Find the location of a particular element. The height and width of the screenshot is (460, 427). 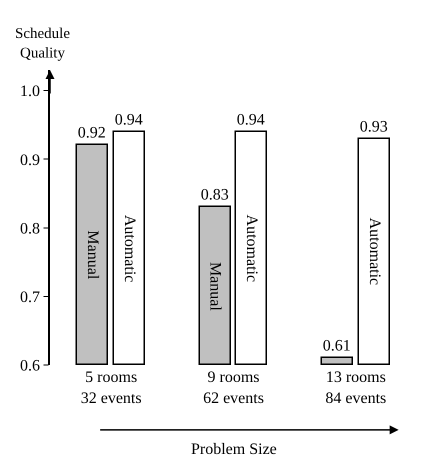

text: Manual is located at coordinates (215, 286).